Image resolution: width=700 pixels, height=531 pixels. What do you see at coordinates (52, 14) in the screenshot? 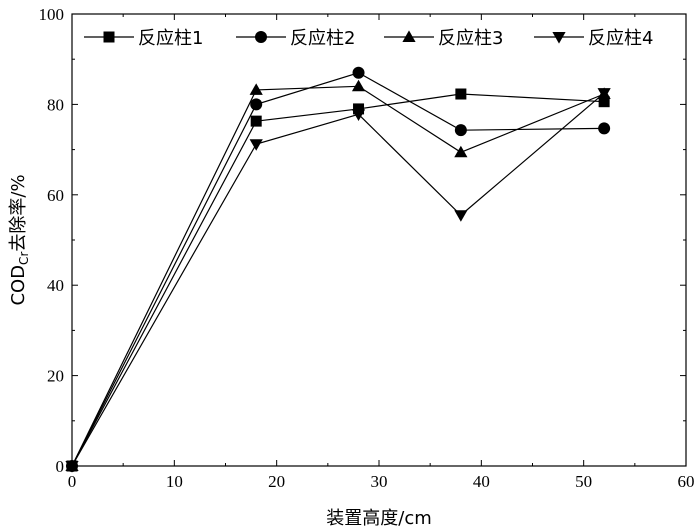
I see `y-tick-label: 100` at bounding box center [52, 14].